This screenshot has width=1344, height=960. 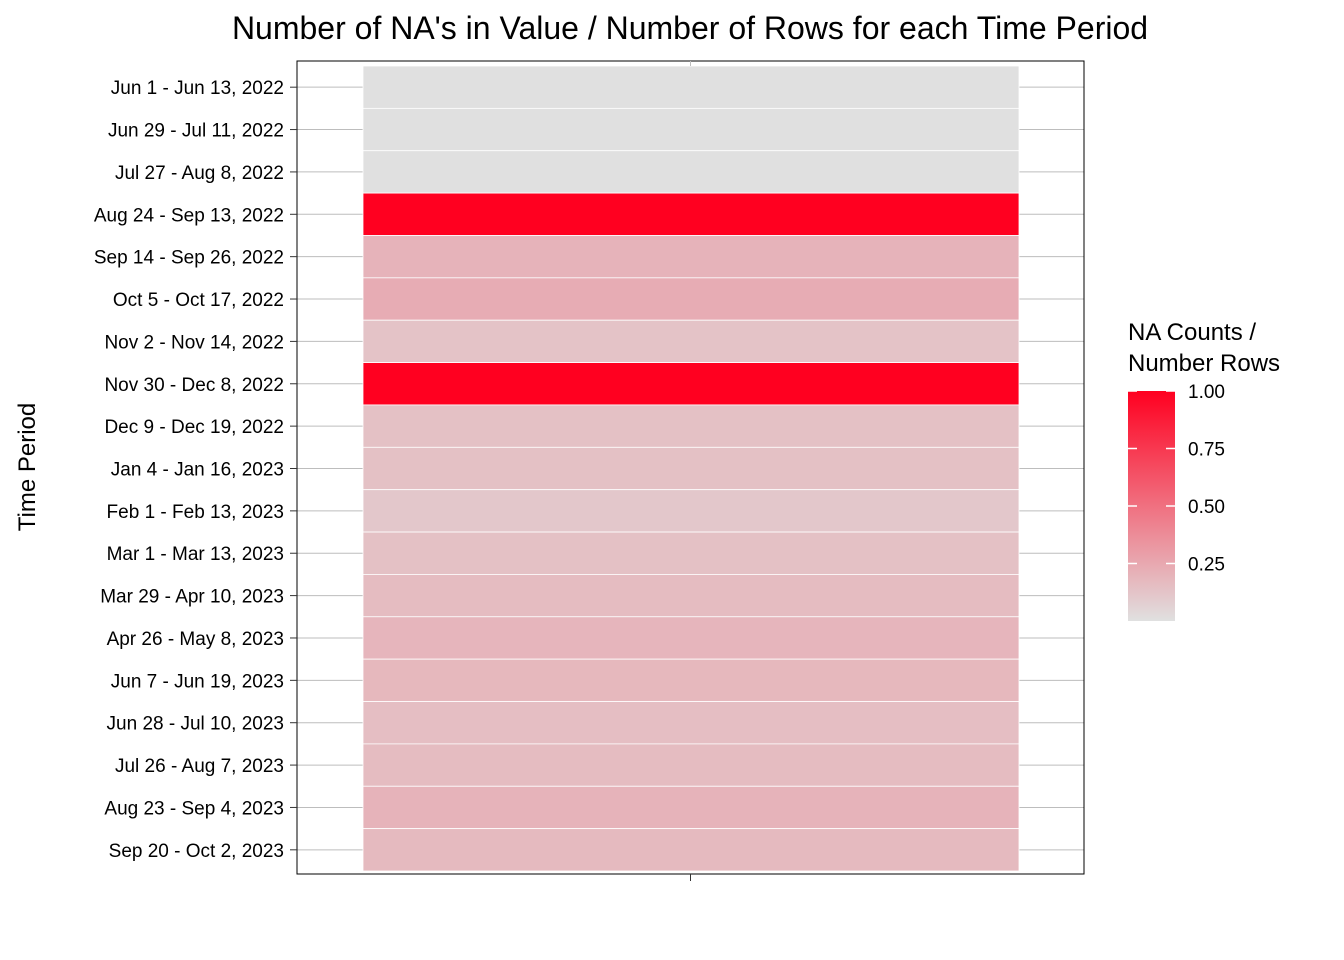 I want to click on y-tick-label: Apr 26 - May 8, 2023, so click(x=195, y=639).